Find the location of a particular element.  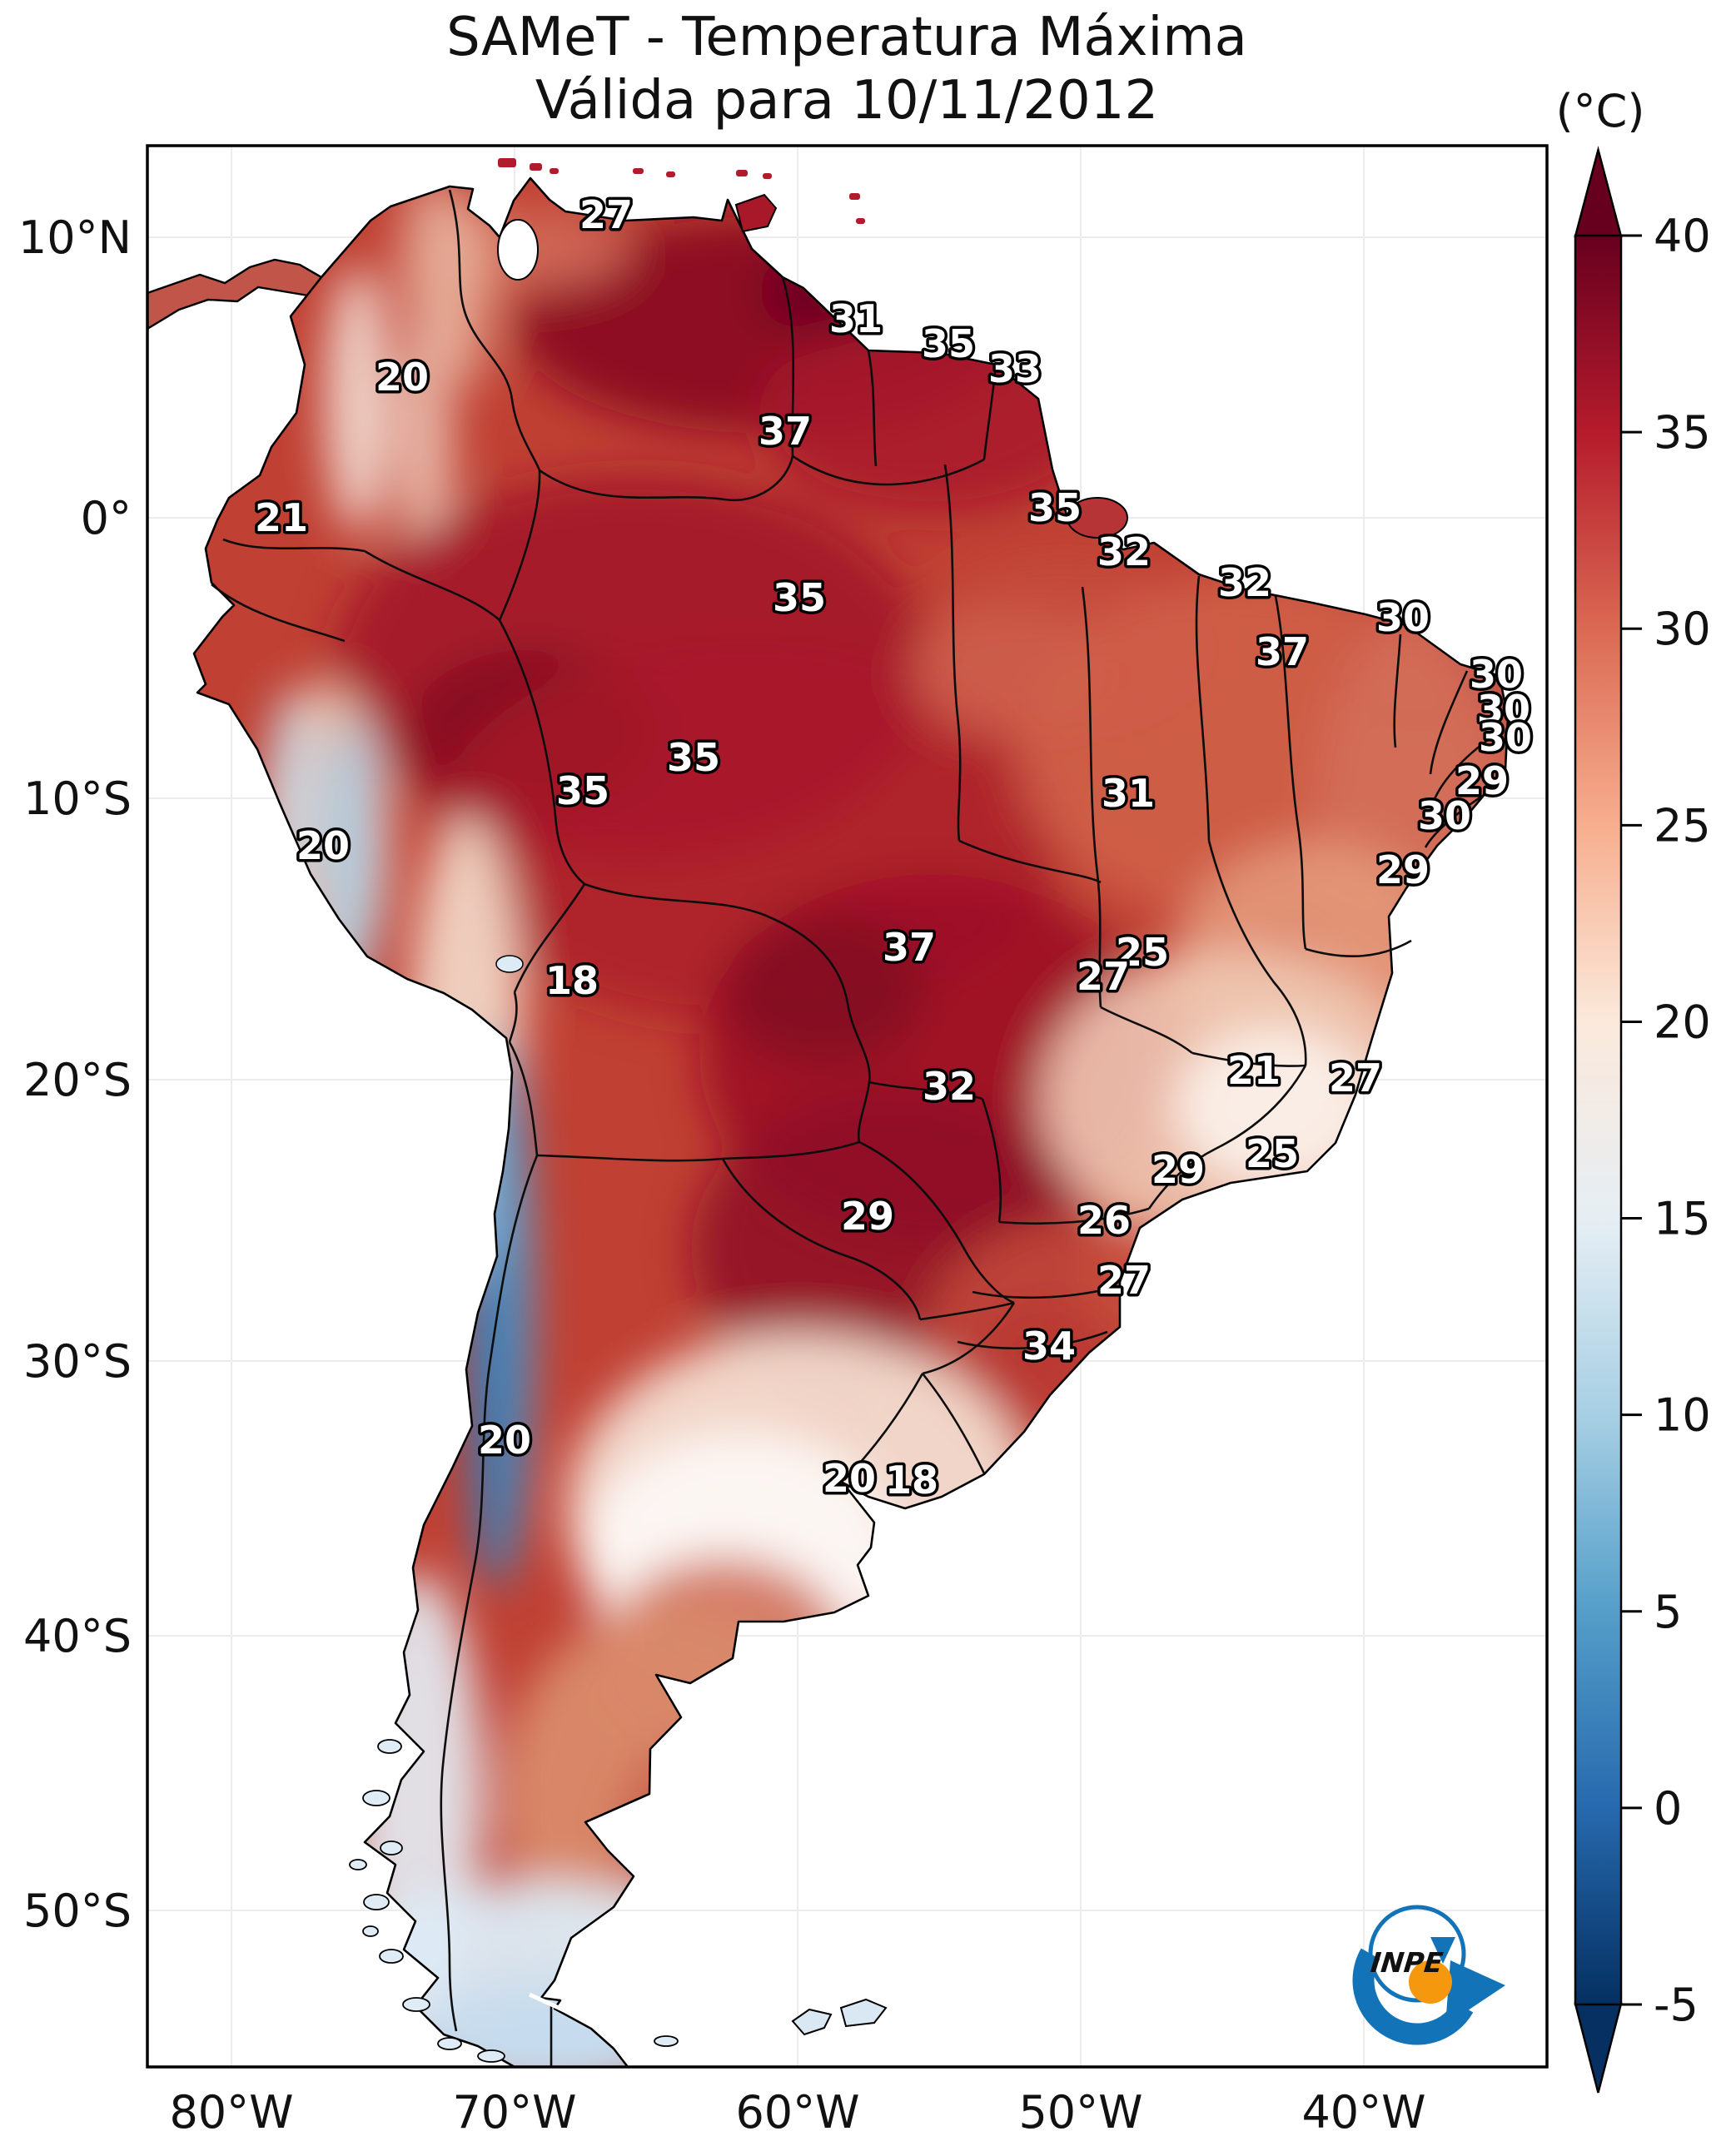

colorbar-tick-label: 5 is located at coordinates (1668, 1612).